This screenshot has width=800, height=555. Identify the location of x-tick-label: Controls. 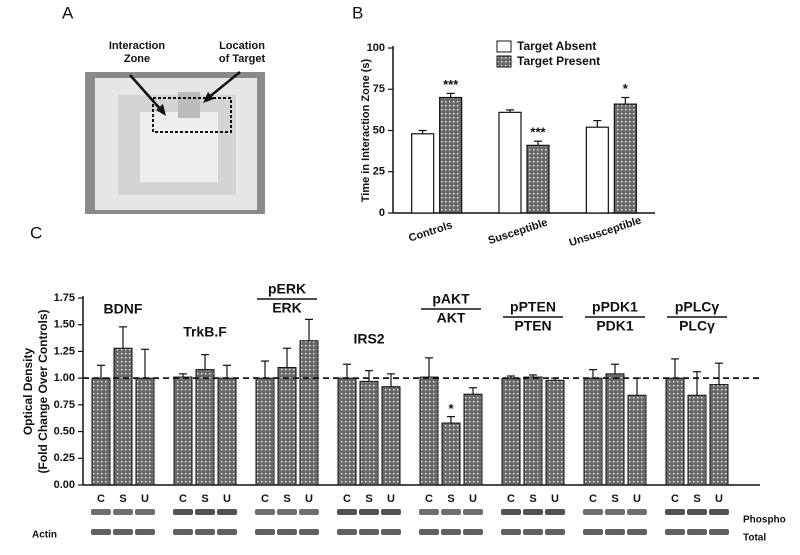
(430, 231).